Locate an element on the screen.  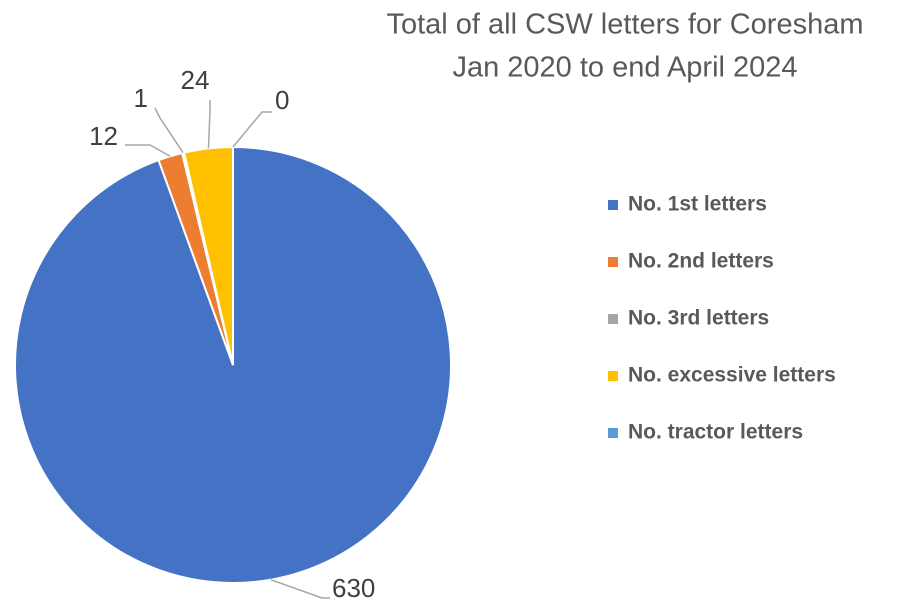
data-label: 630 is located at coordinates (353, 588).